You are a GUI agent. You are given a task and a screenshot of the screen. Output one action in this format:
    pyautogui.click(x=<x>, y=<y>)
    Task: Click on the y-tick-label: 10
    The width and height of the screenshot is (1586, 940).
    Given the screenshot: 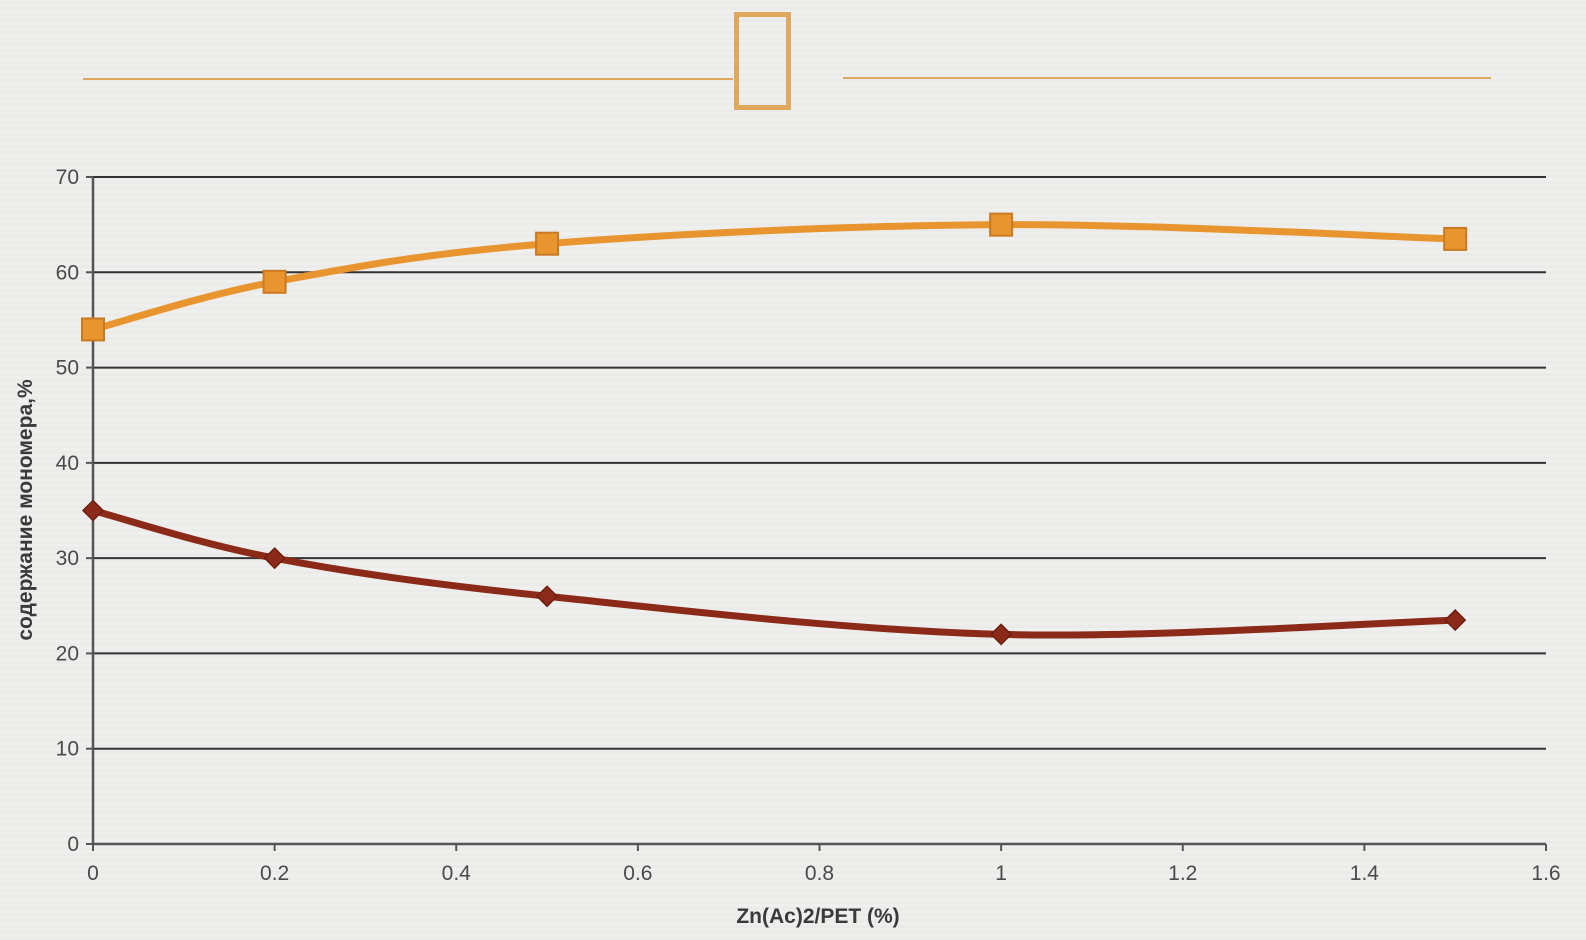 What is the action you would take?
    pyautogui.click(x=67, y=749)
    